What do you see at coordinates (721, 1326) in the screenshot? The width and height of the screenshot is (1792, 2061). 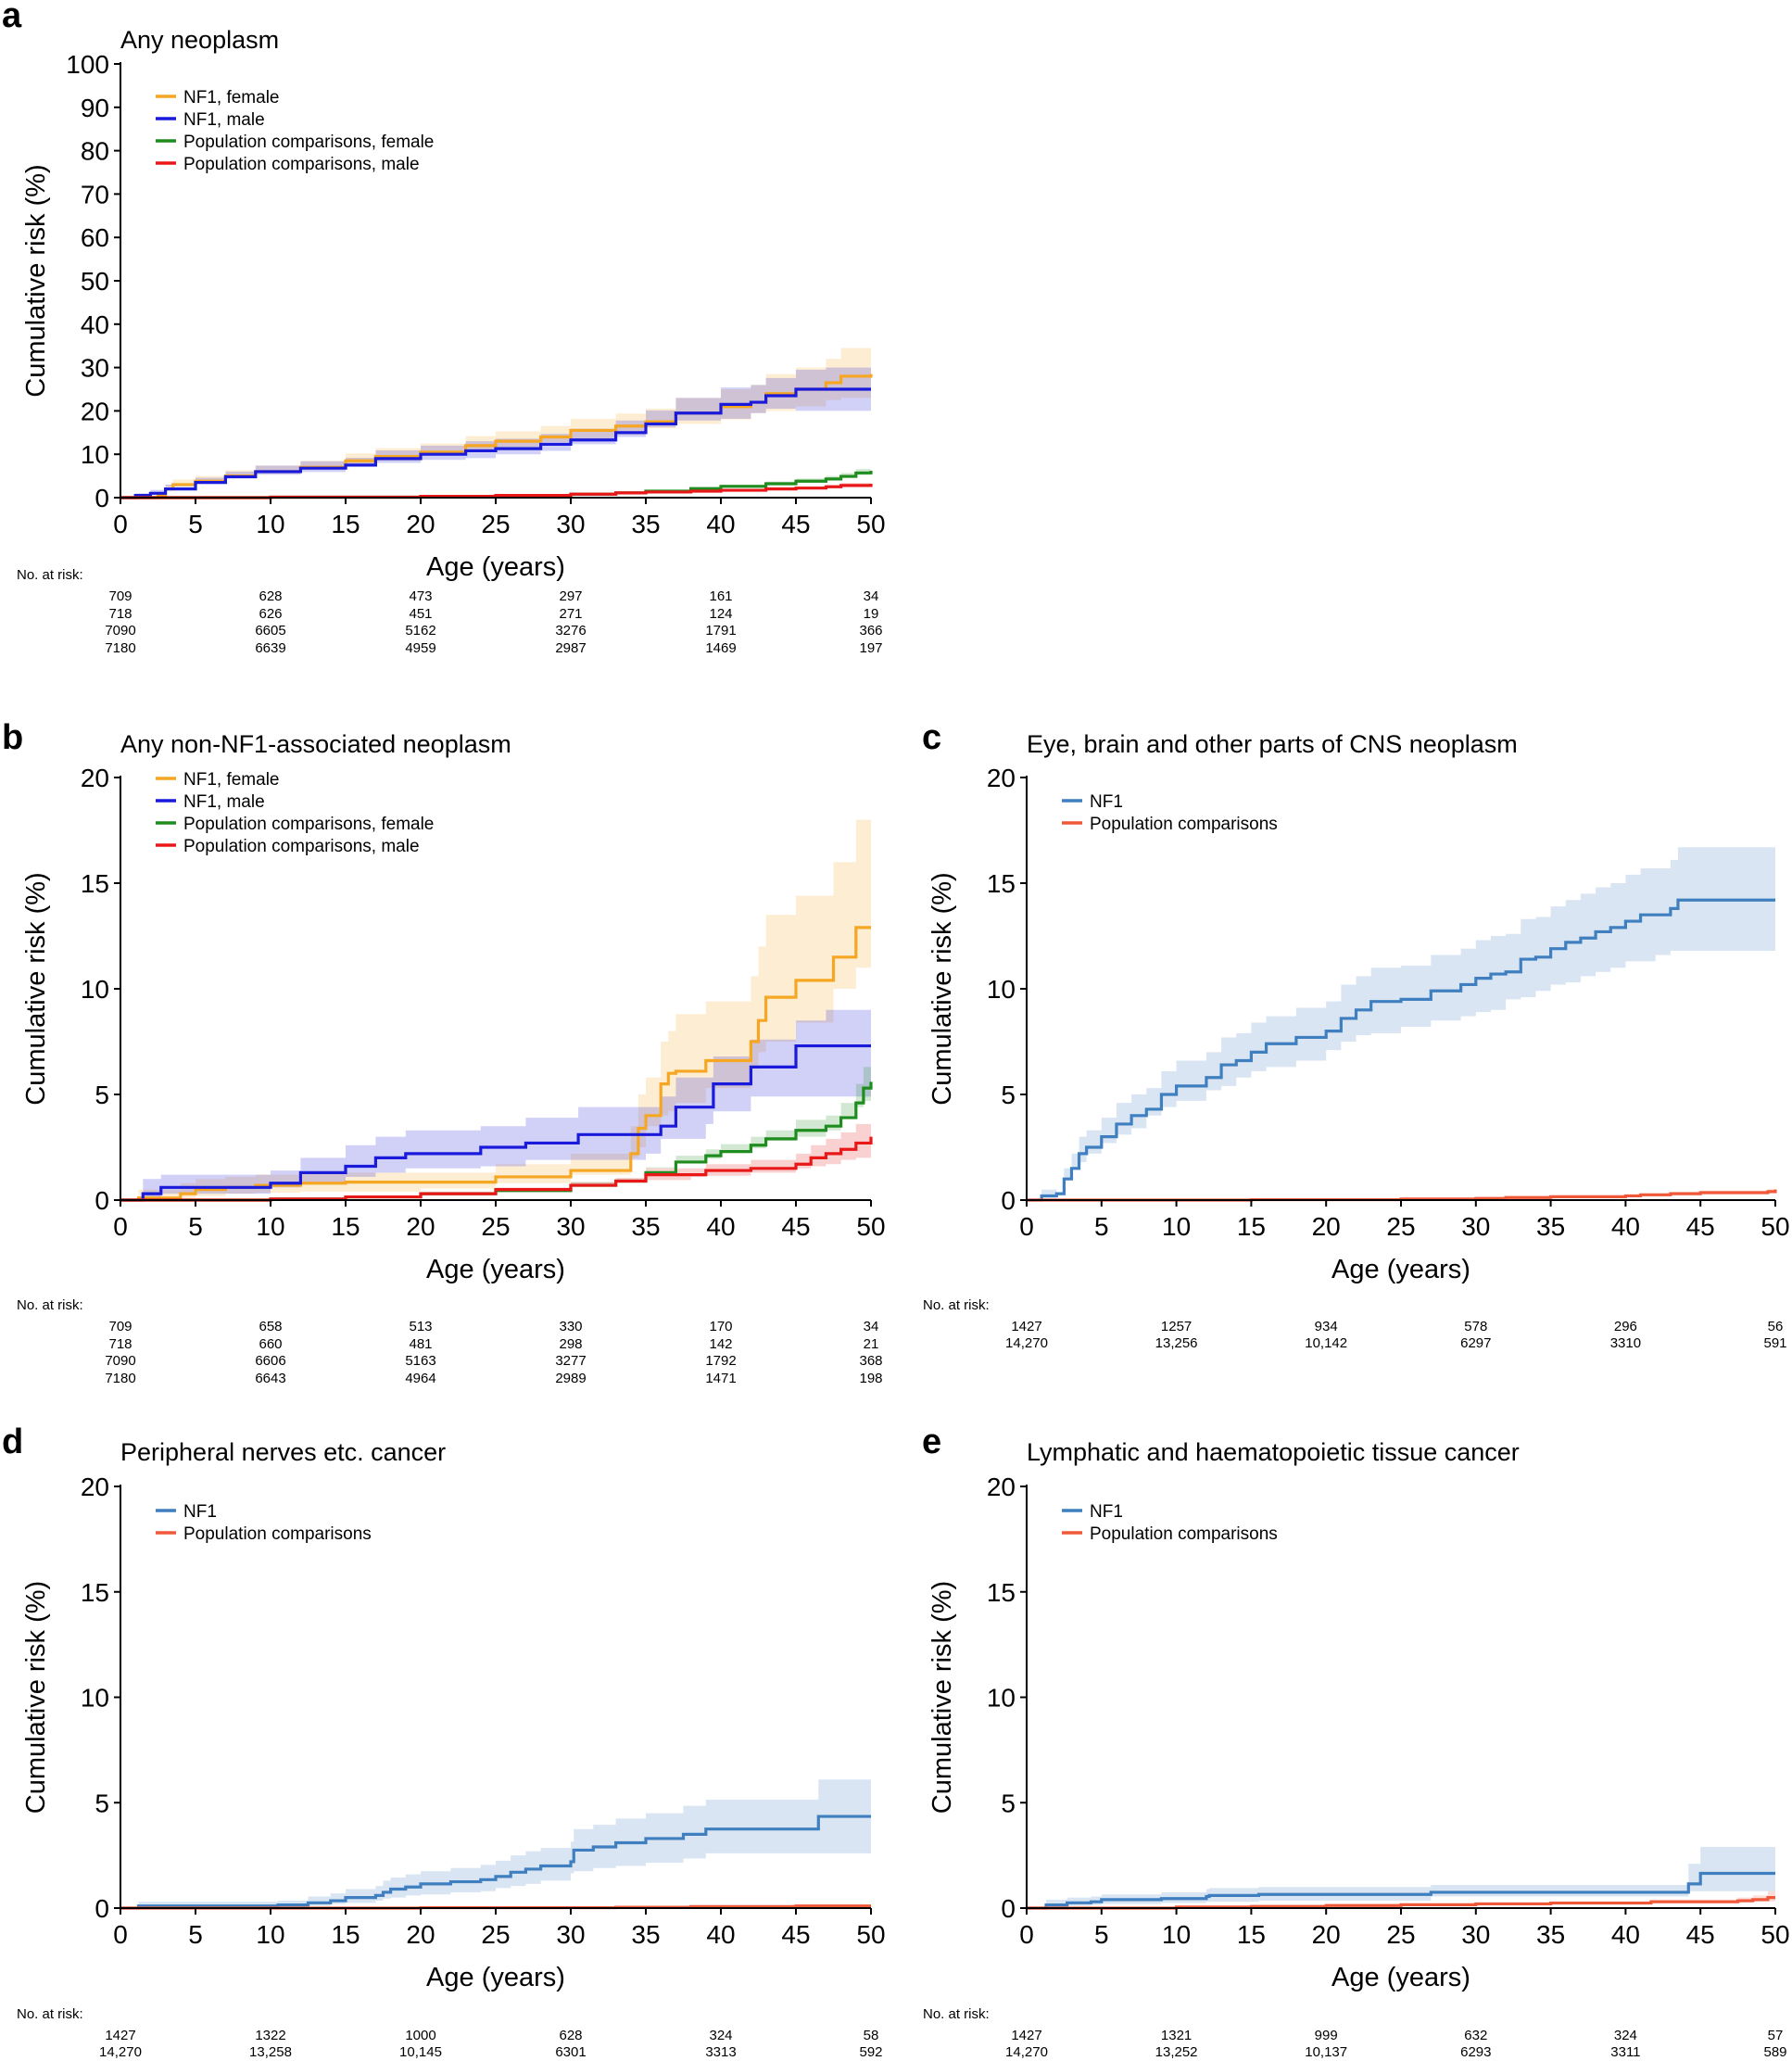 I see `risk-cell: 170` at bounding box center [721, 1326].